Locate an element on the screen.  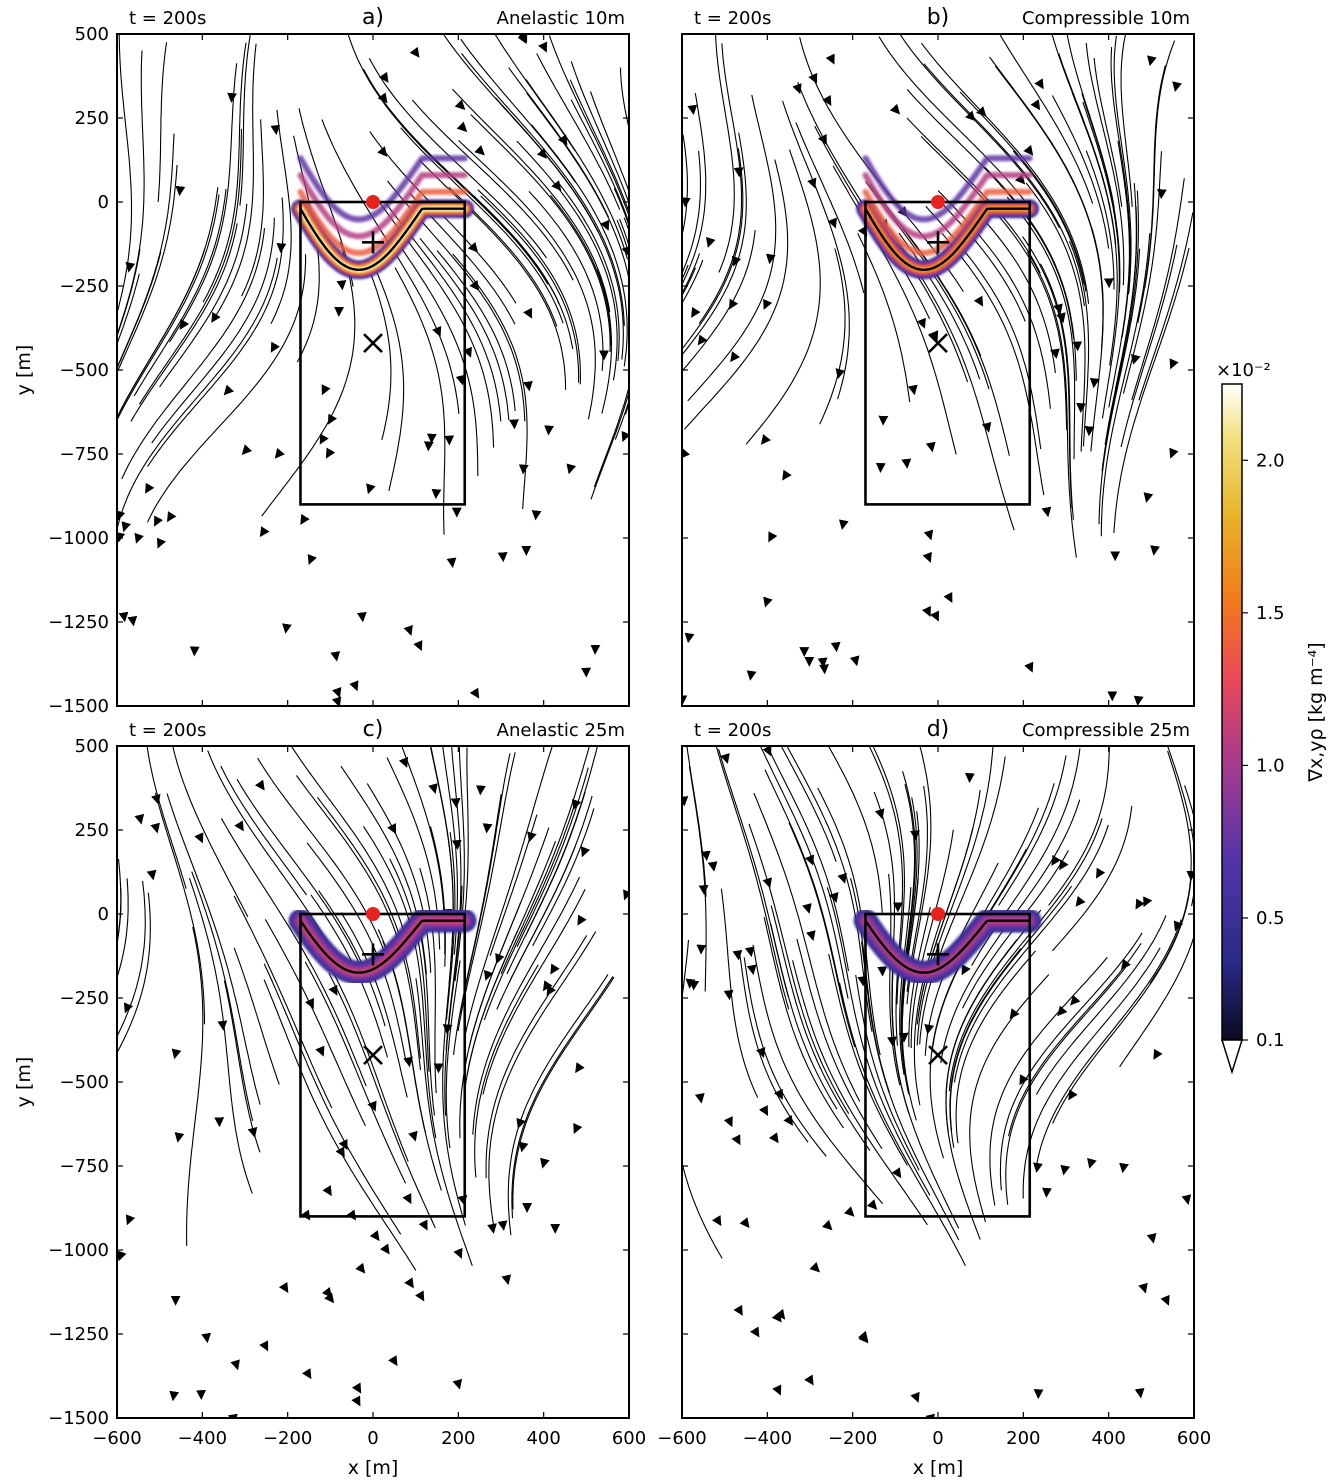
colorbar-tick-label: 1.5 is located at coordinates (1270, 613).